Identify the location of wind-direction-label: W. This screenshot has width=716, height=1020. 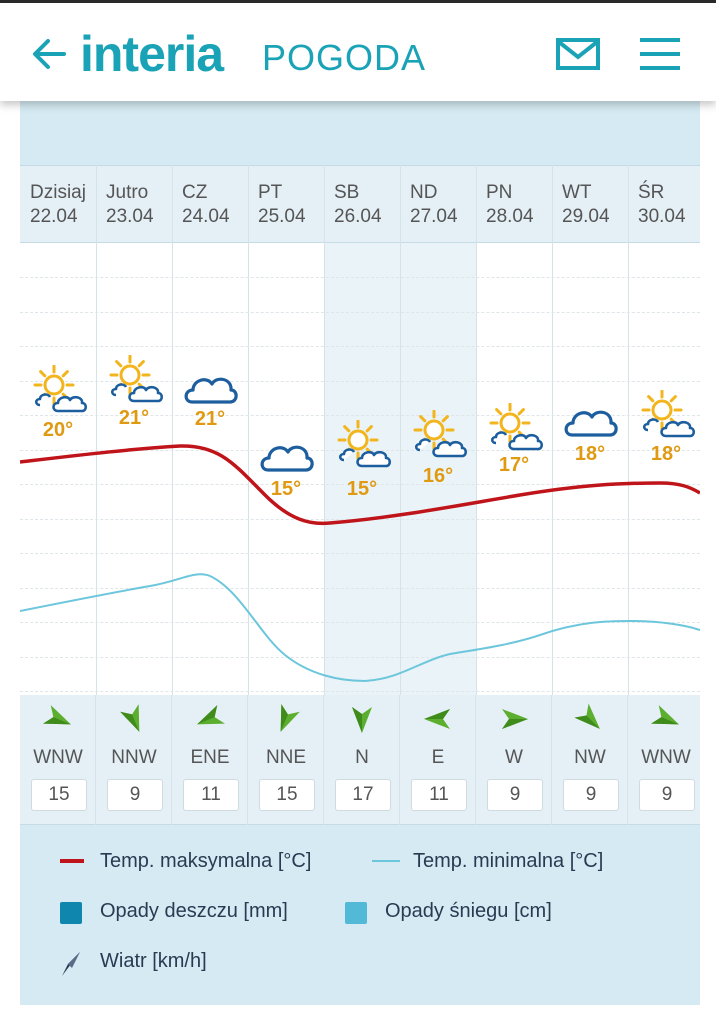
(514, 757).